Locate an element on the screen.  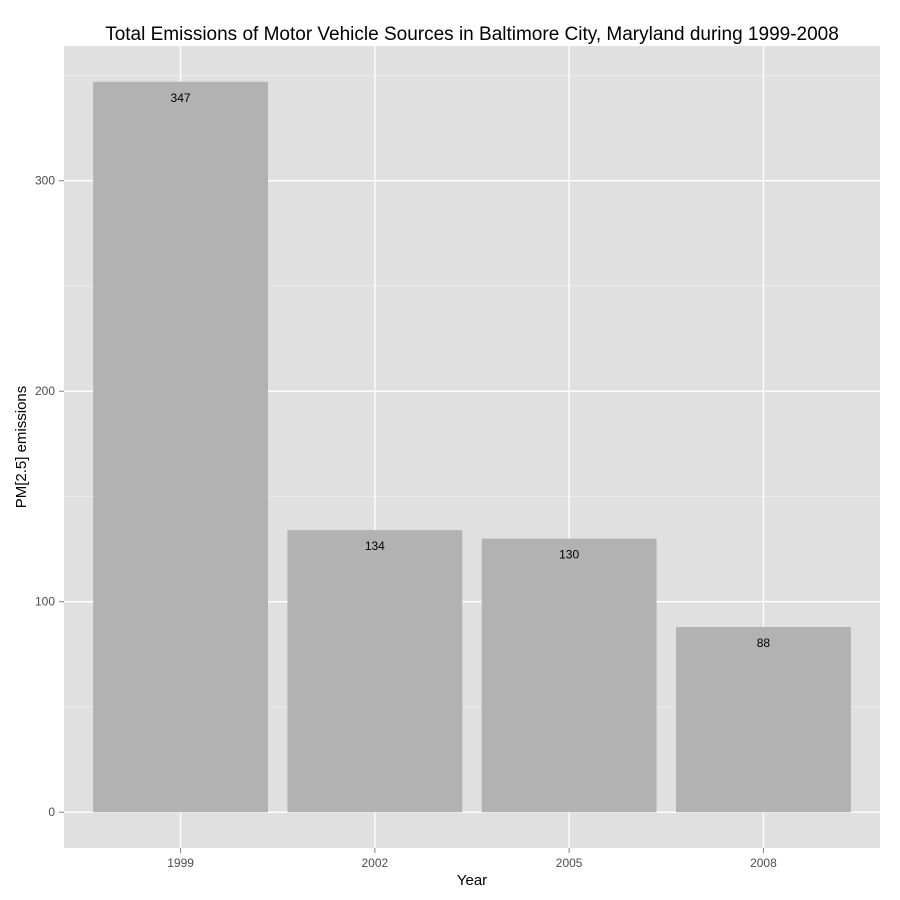
y-tick-label: 200 is located at coordinates (45, 391).